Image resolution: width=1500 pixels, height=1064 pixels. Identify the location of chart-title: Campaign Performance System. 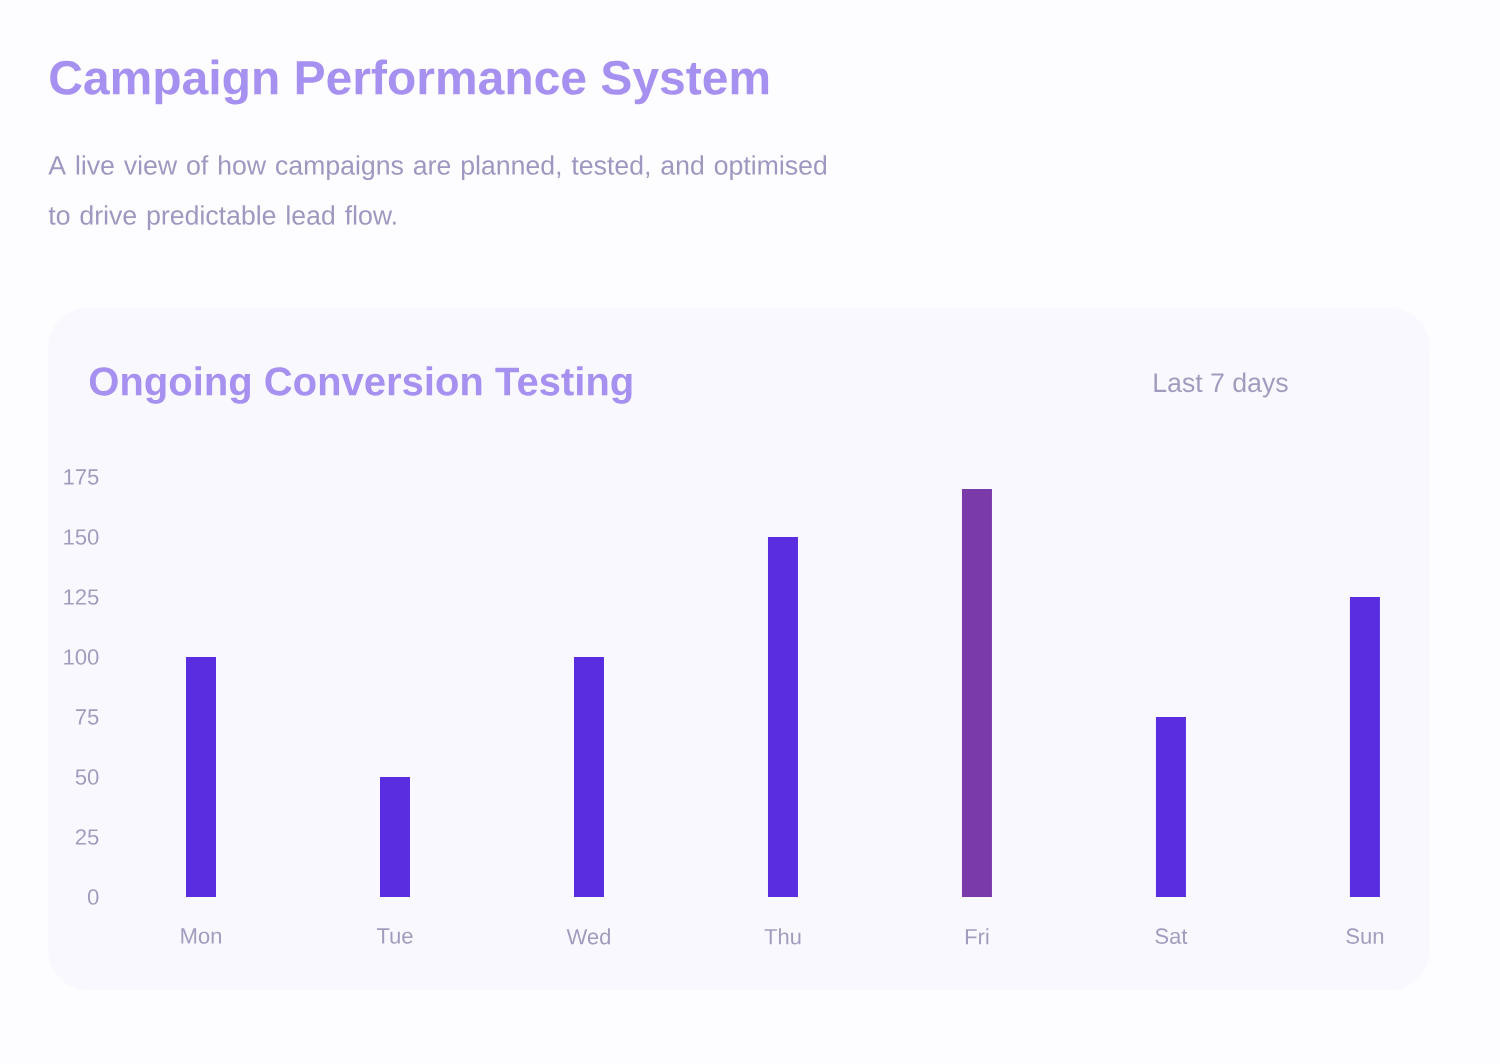
(409, 82).